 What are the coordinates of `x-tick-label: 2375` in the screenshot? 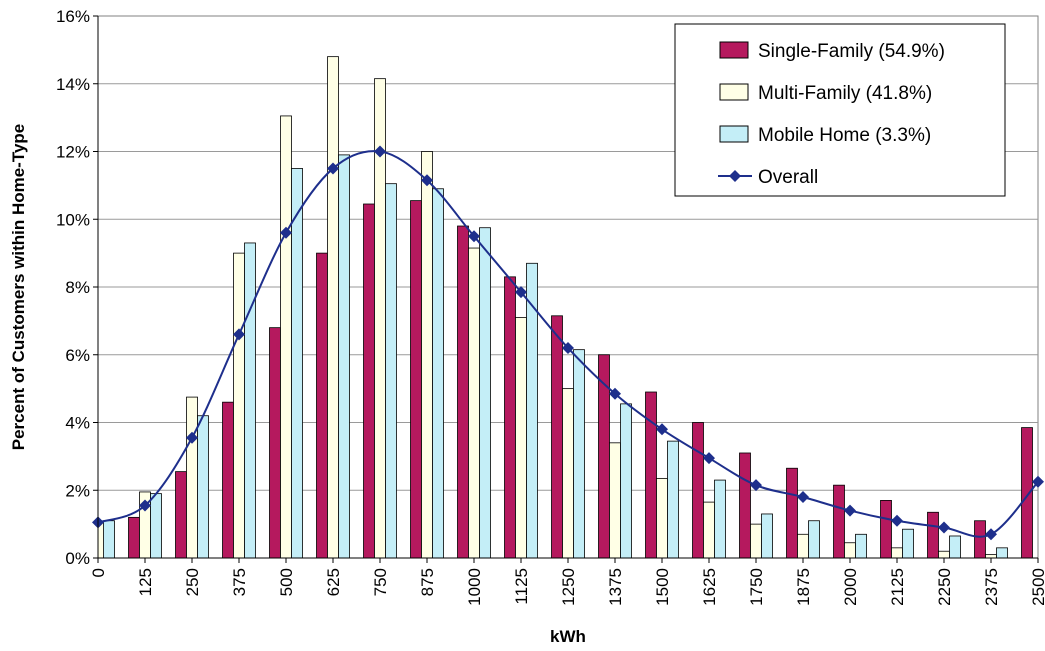 It's located at (991, 587).